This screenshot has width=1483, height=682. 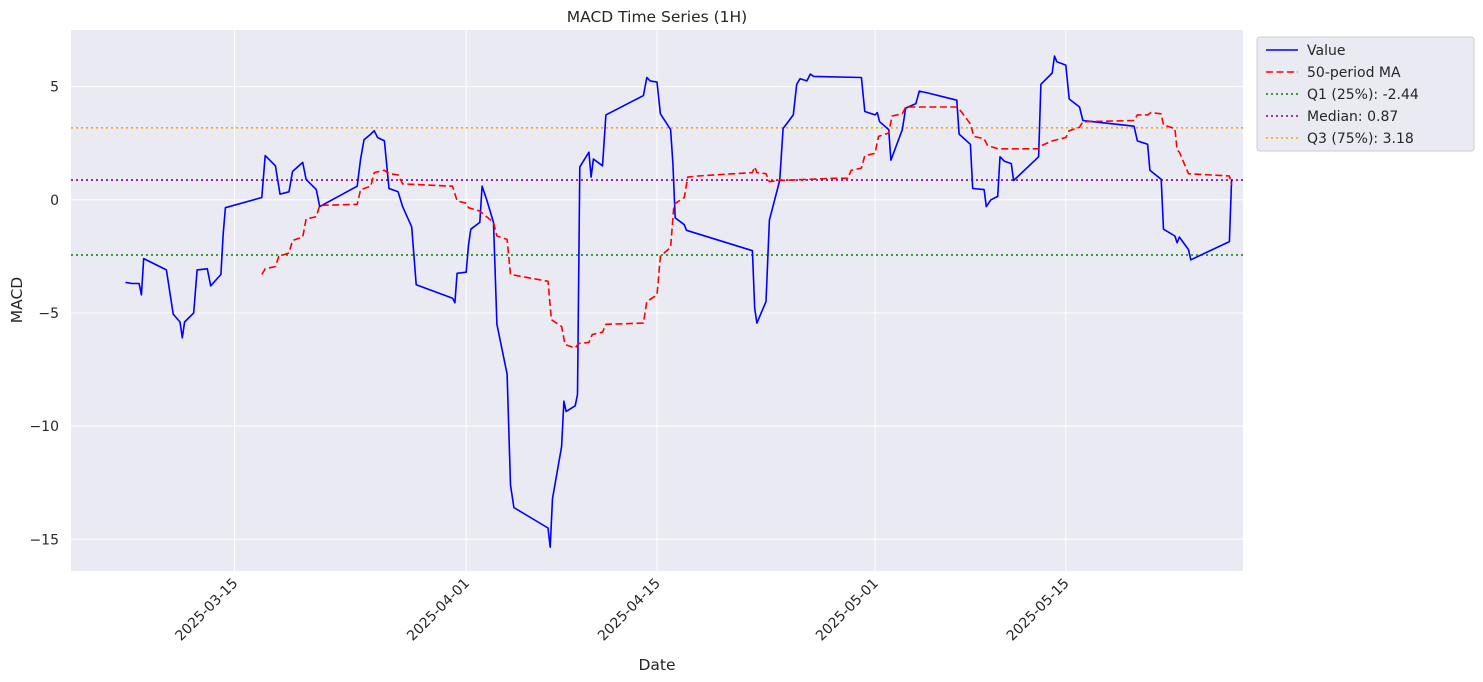 I want to click on chart-title: MACD Time Series (1H), so click(x=657, y=17).